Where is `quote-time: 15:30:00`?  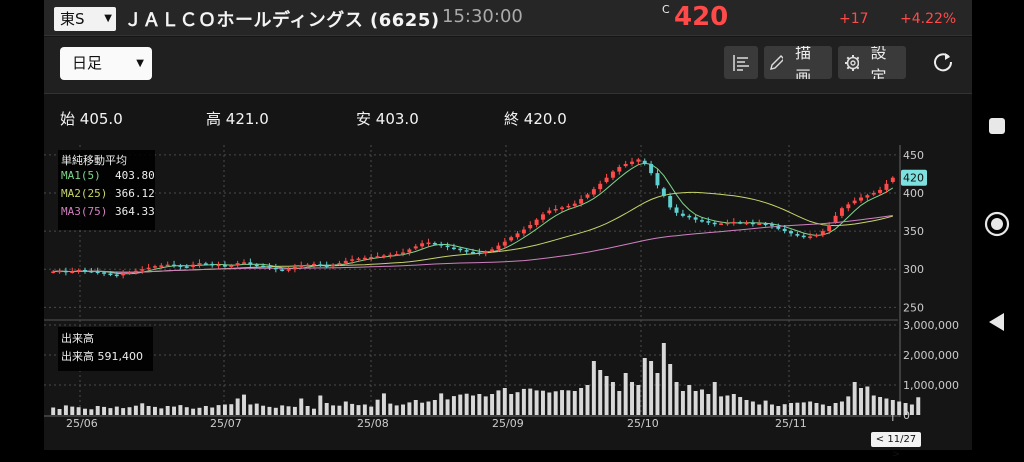
quote-time: 15:30:00 is located at coordinates (482, 16).